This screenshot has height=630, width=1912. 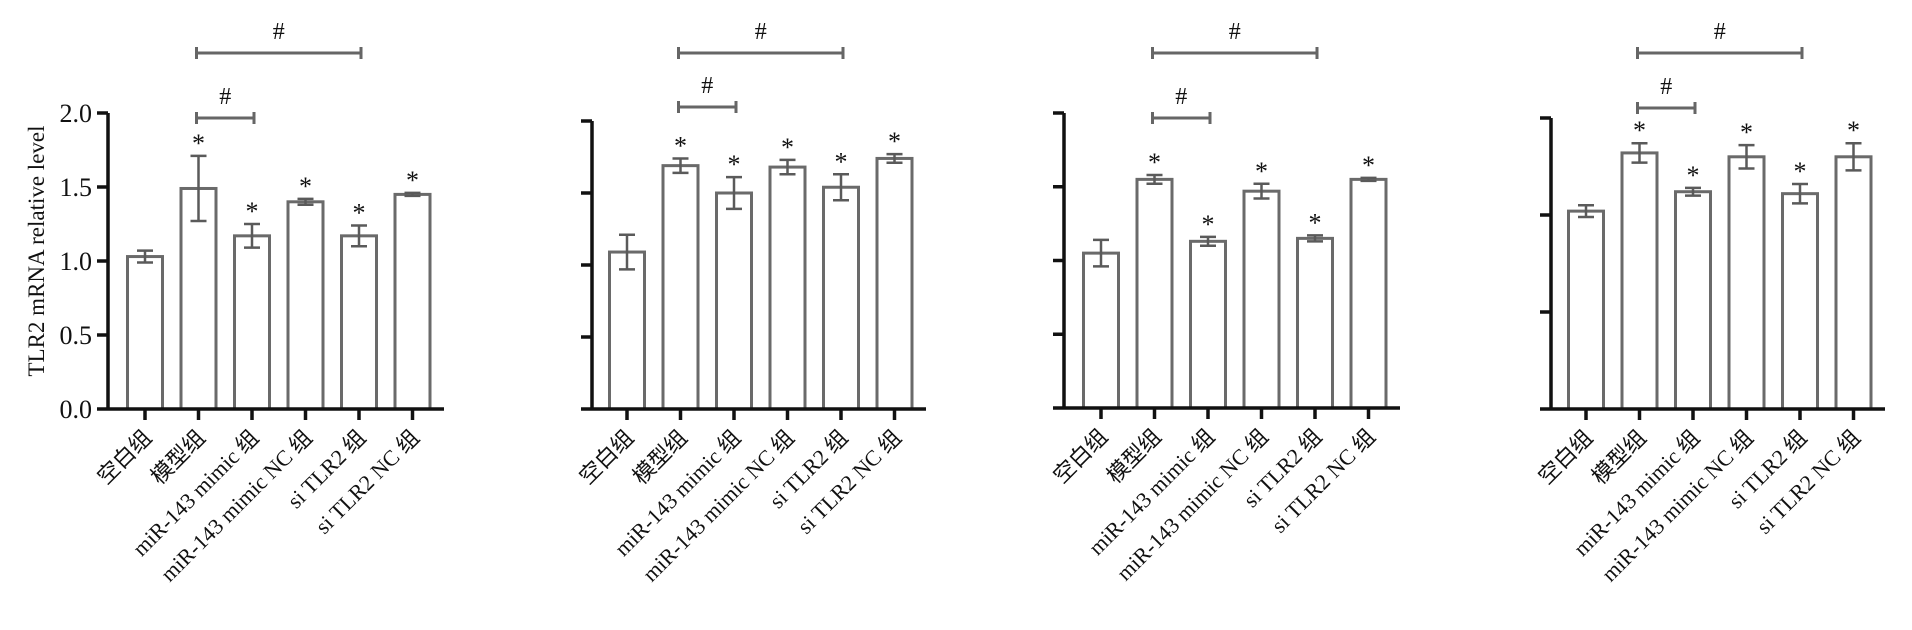 I want to click on y-tick-label: 0.0, so click(x=76, y=409).